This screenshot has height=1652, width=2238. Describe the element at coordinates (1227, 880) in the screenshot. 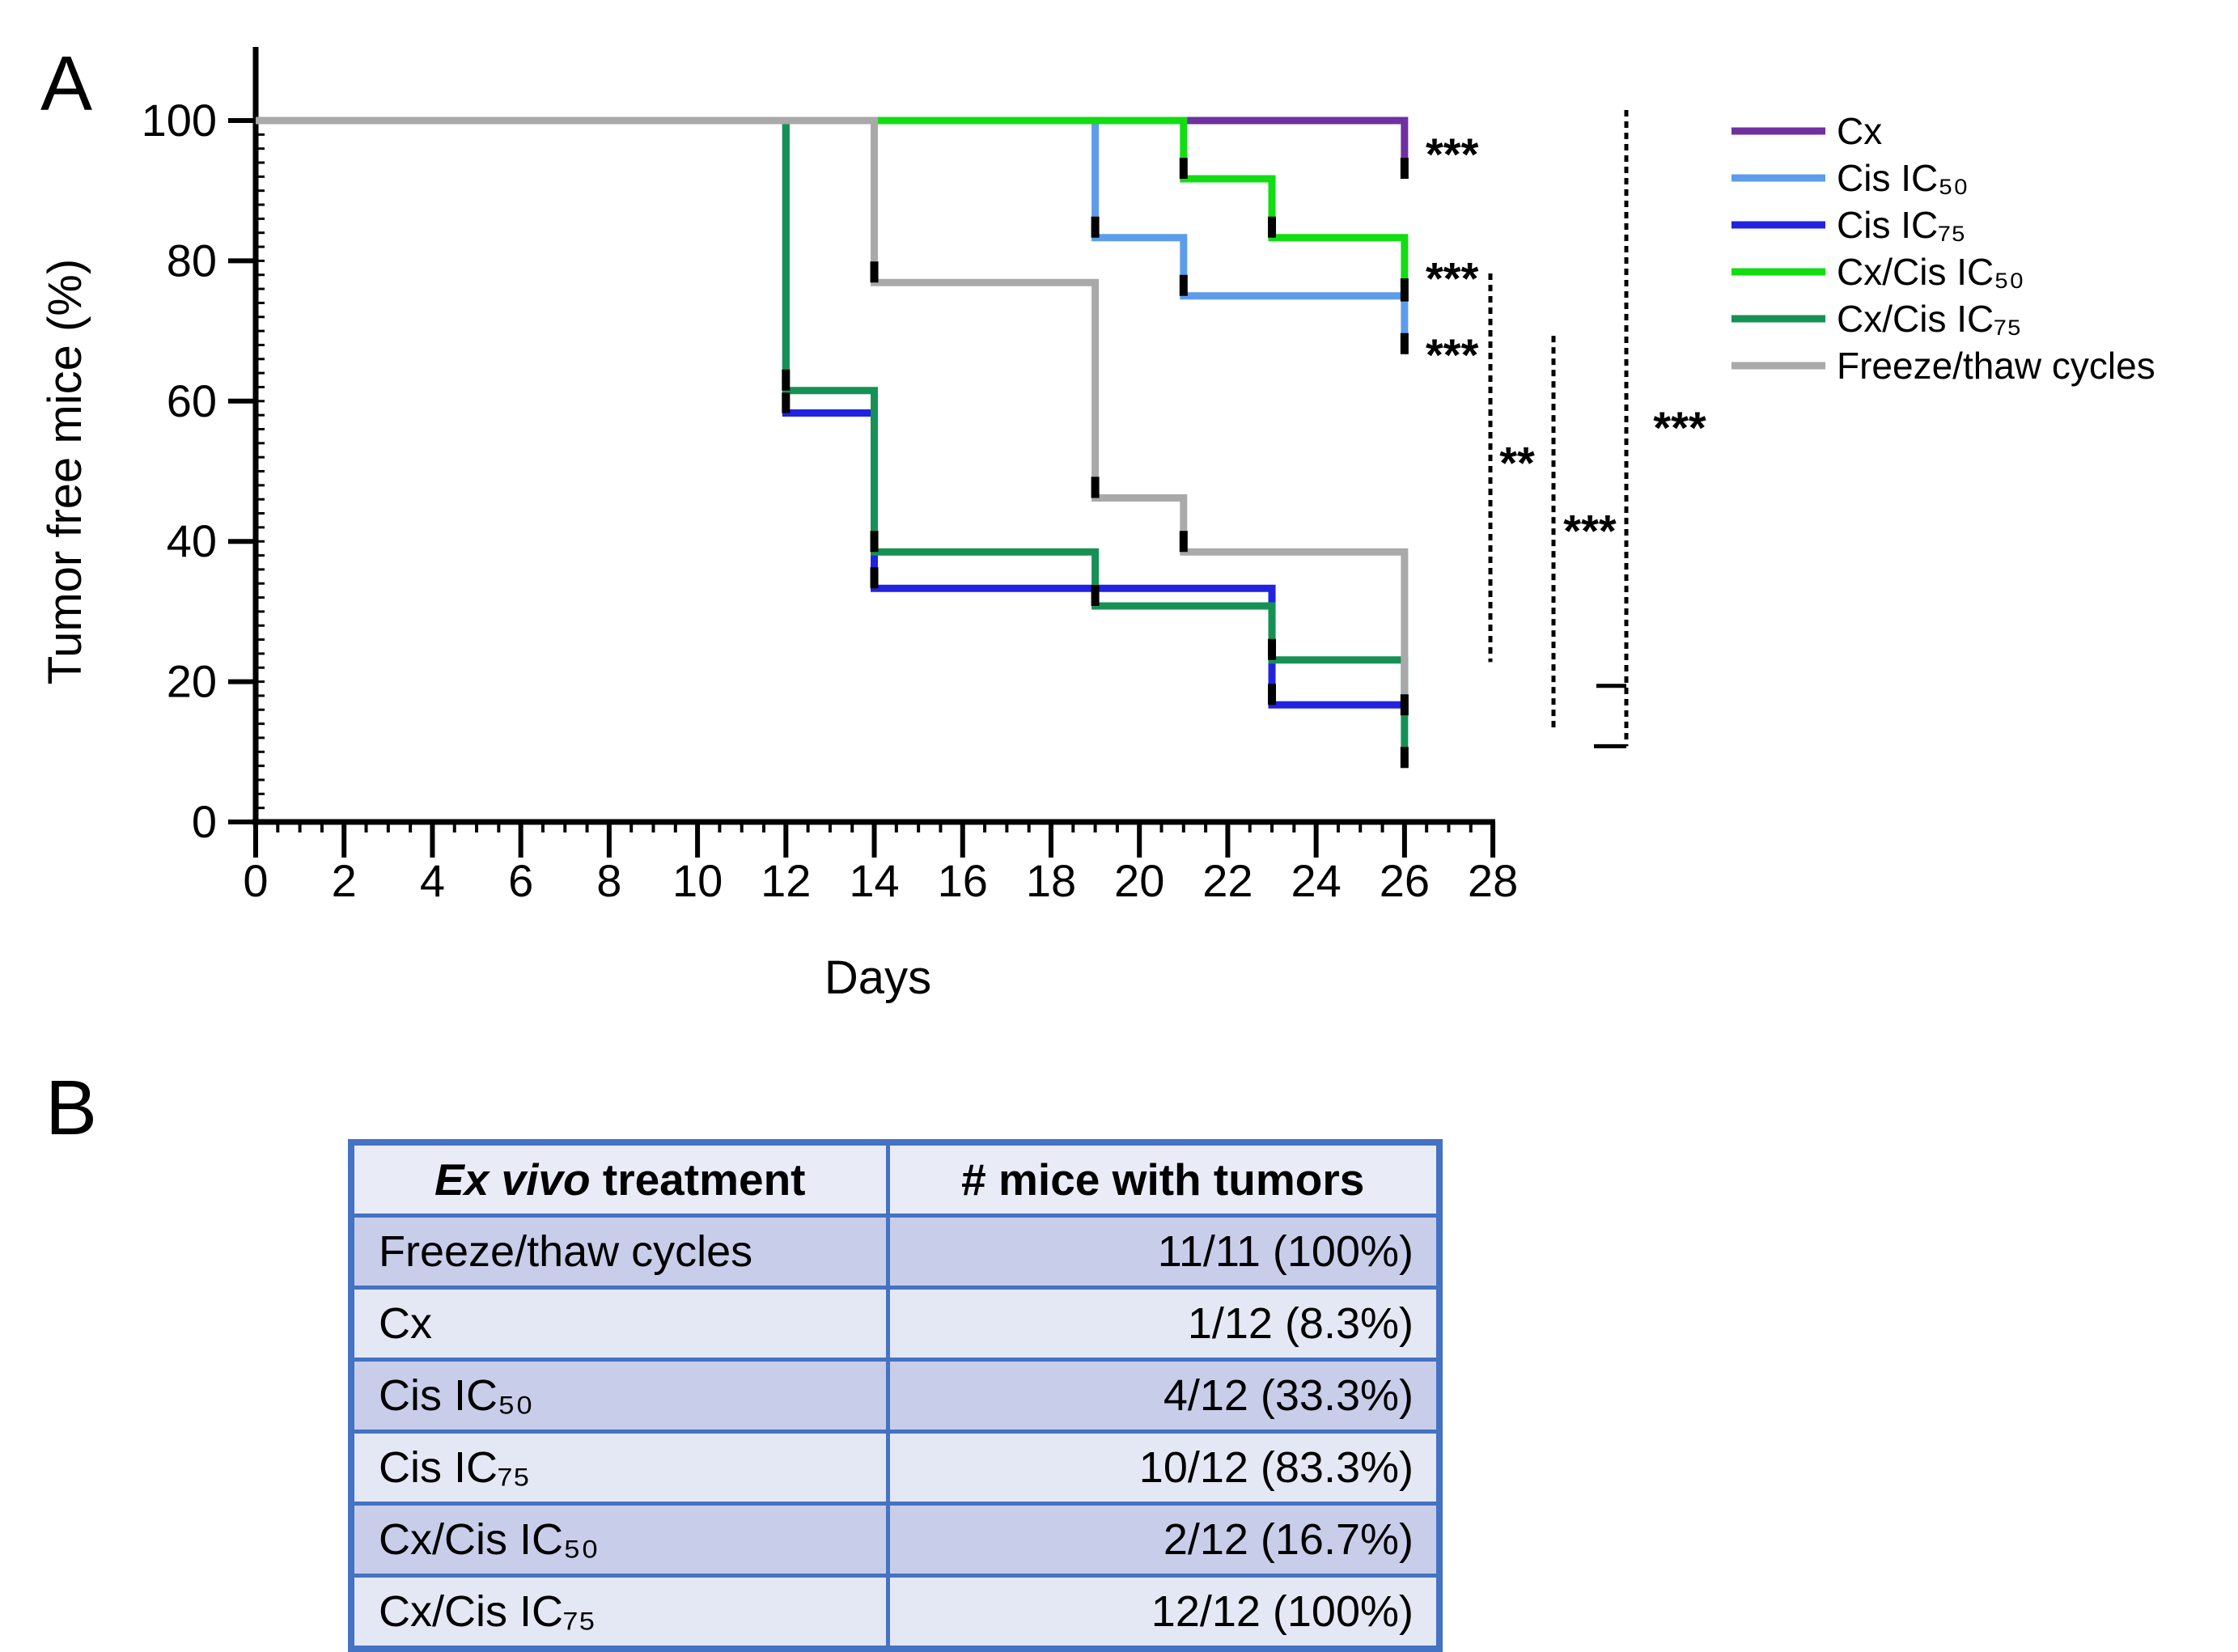

I see `x-tick-label: 22` at that location.